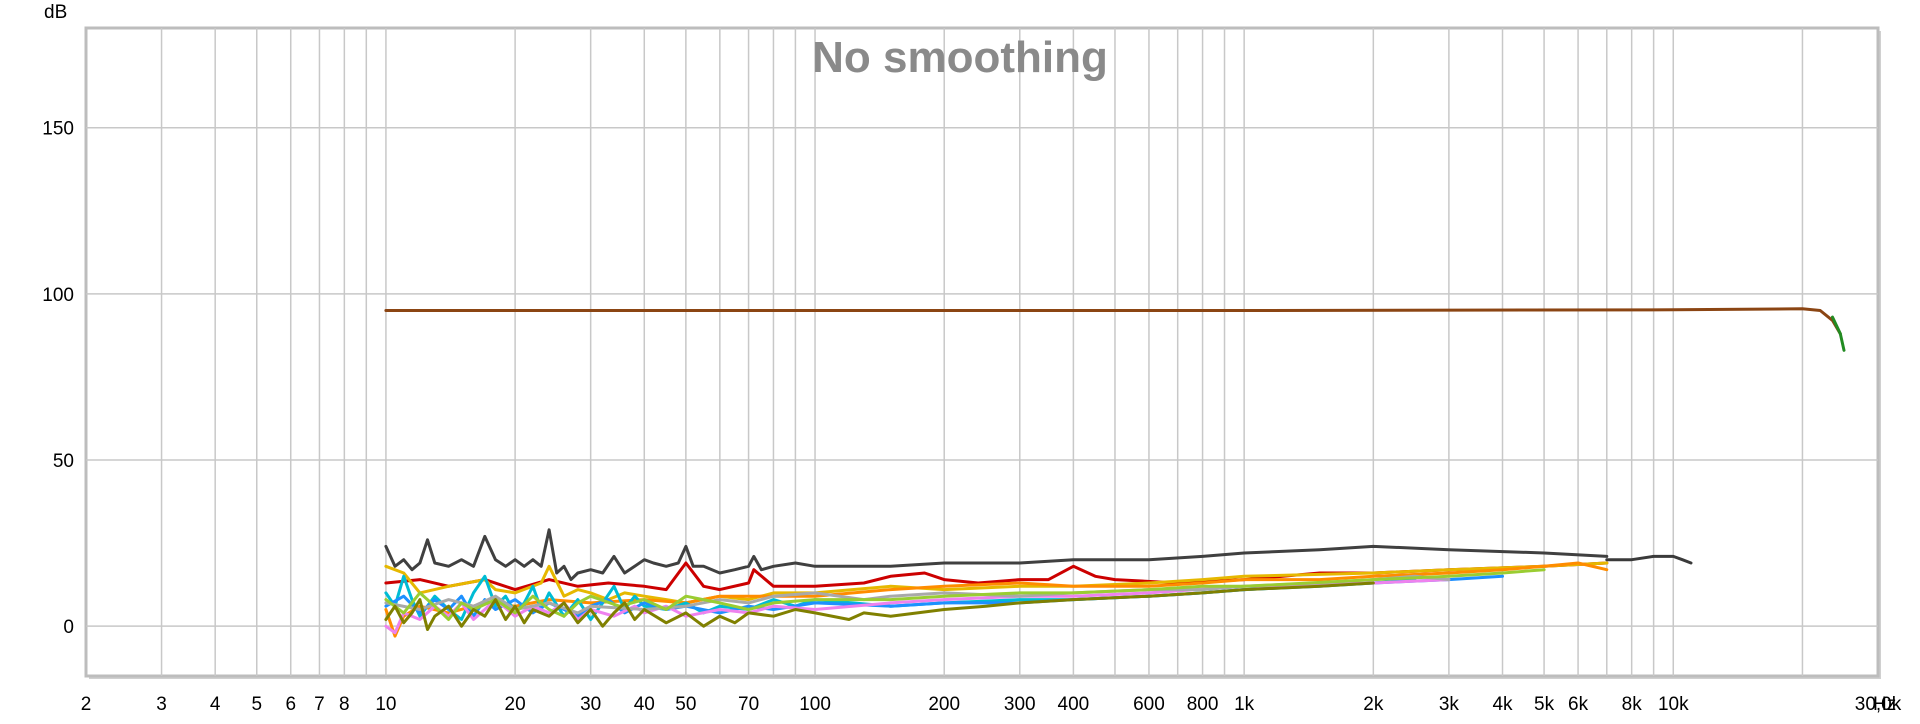 The height and width of the screenshot is (724, 1920). Describe the element at coordinates (1502, 704) in the screenshot. I see `x-tick-label: 4k` at that location.